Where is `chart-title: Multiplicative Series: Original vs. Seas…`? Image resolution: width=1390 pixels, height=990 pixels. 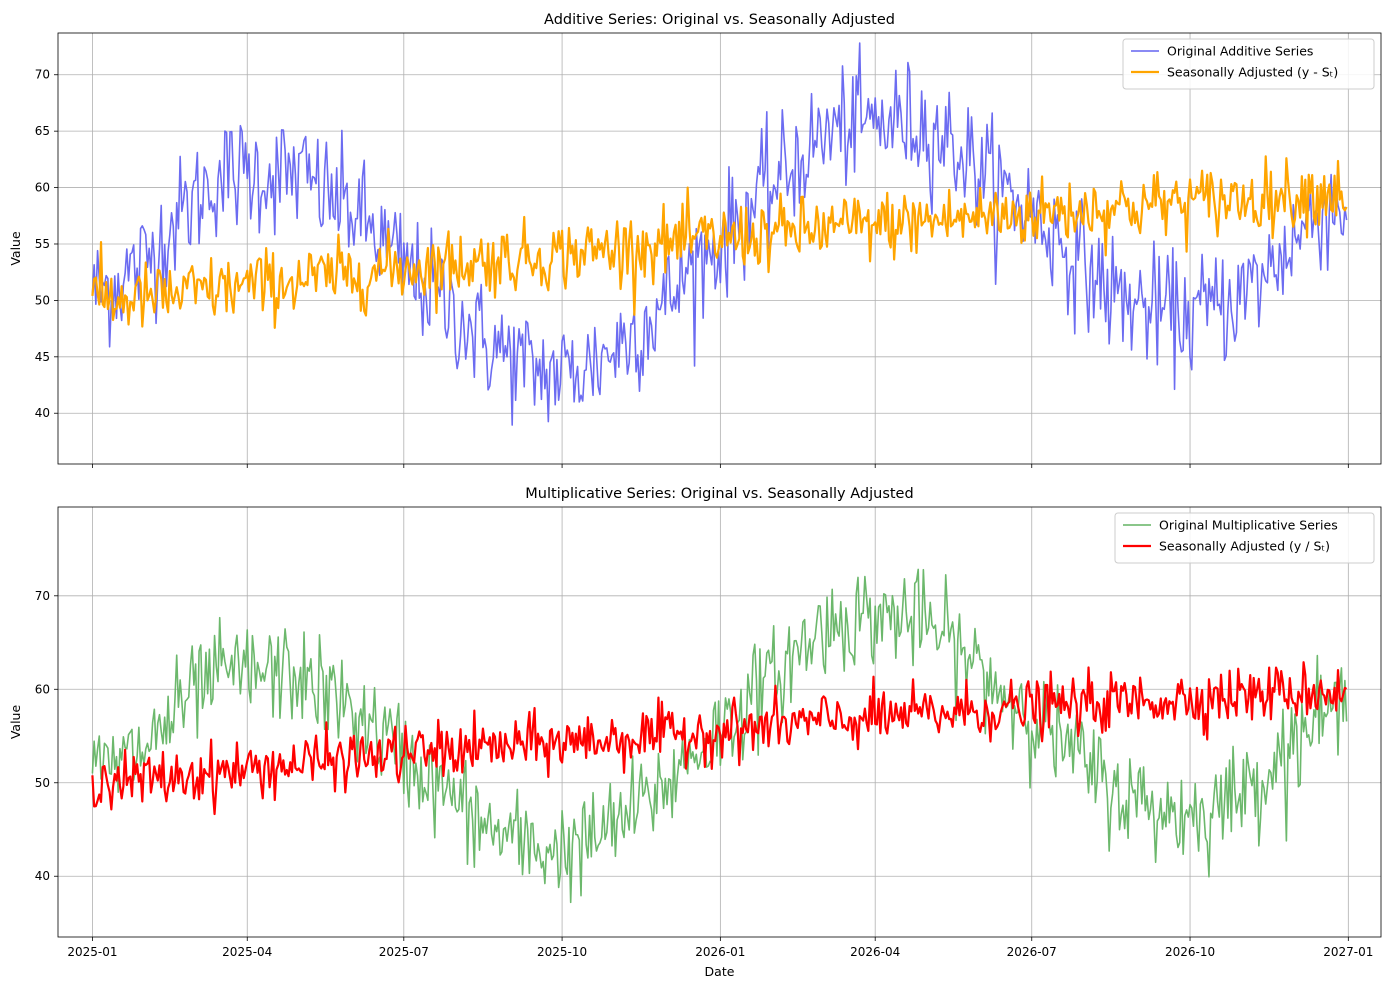 chart-title: Multiplicative Series: Original vs. Seas… is located at coordinates (719, 494).